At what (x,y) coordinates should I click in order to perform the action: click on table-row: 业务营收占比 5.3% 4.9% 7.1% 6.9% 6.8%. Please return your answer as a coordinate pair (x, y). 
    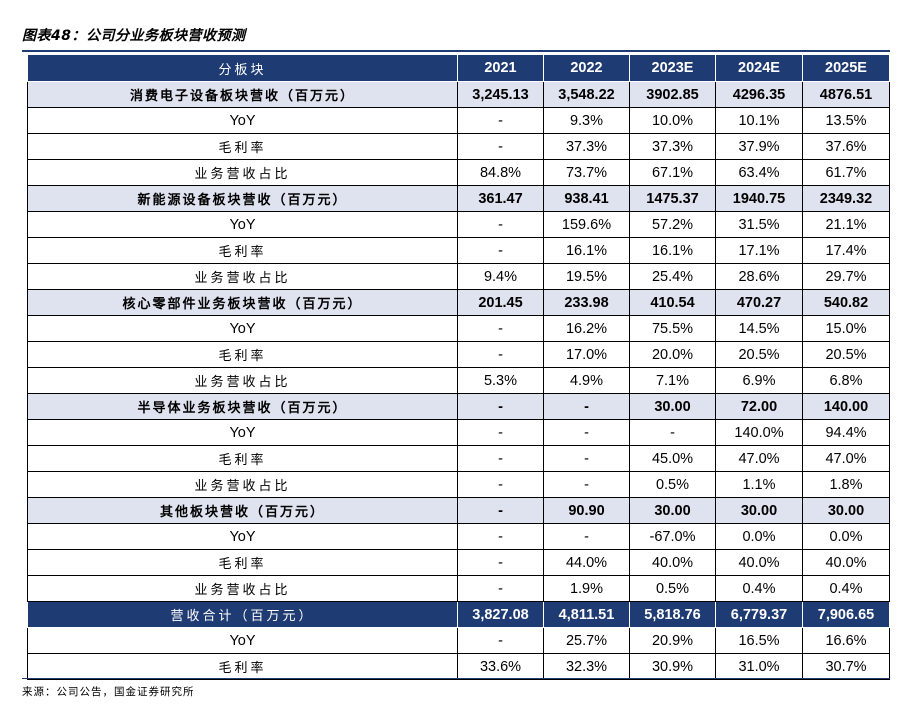
    Looking at the image, I should click on (458, 380).